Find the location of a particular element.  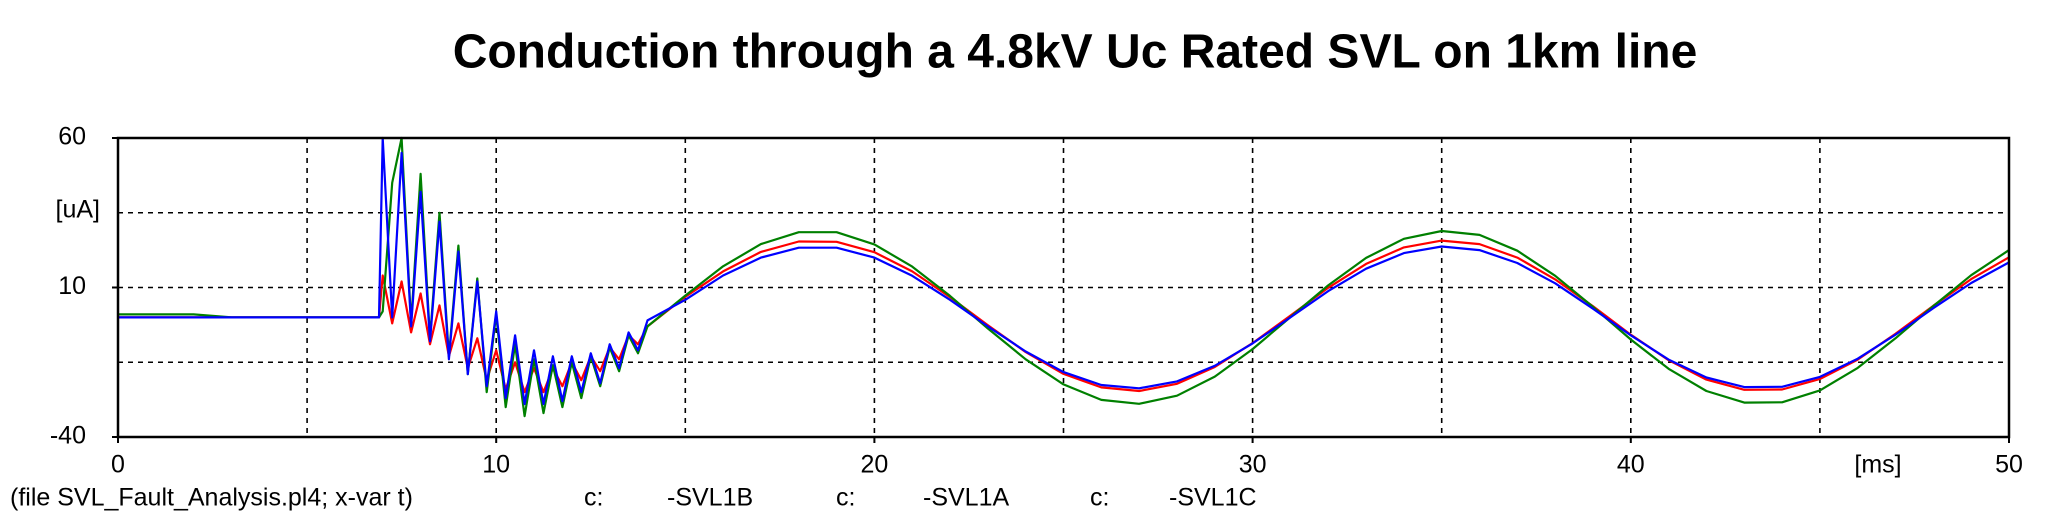

x-tick-label: 10 is located at coordinates (496, 465).